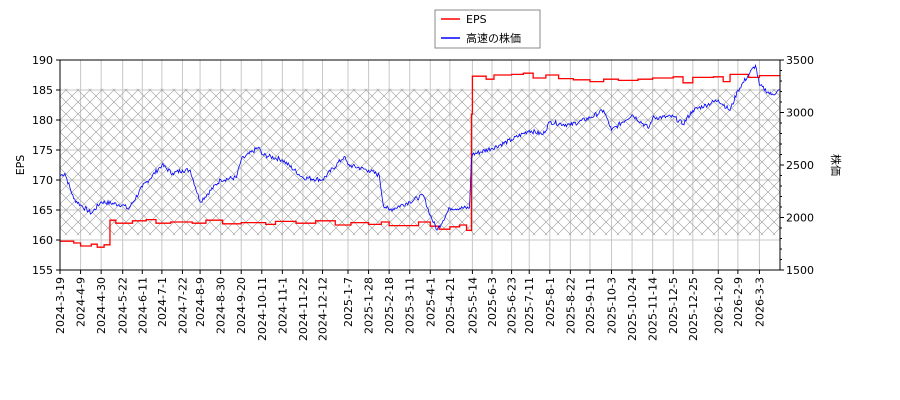 The width and height of the screenshot is (900, 400). Describe the element at coordinates (759, 302) in the screenshot. I see `x-tick-label: 2026-3-3` at that location.